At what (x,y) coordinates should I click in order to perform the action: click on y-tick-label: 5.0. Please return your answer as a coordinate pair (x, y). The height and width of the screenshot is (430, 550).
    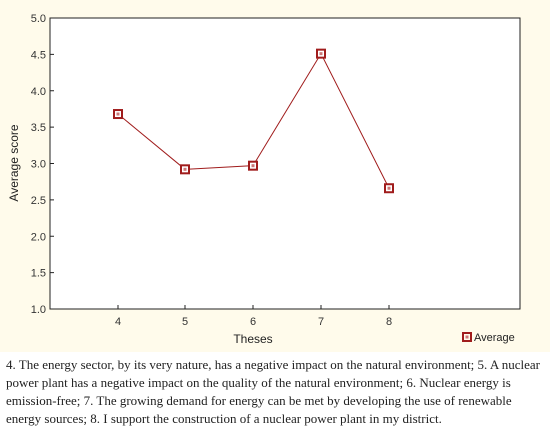
    Looking at the image, I should click on (38, 19).